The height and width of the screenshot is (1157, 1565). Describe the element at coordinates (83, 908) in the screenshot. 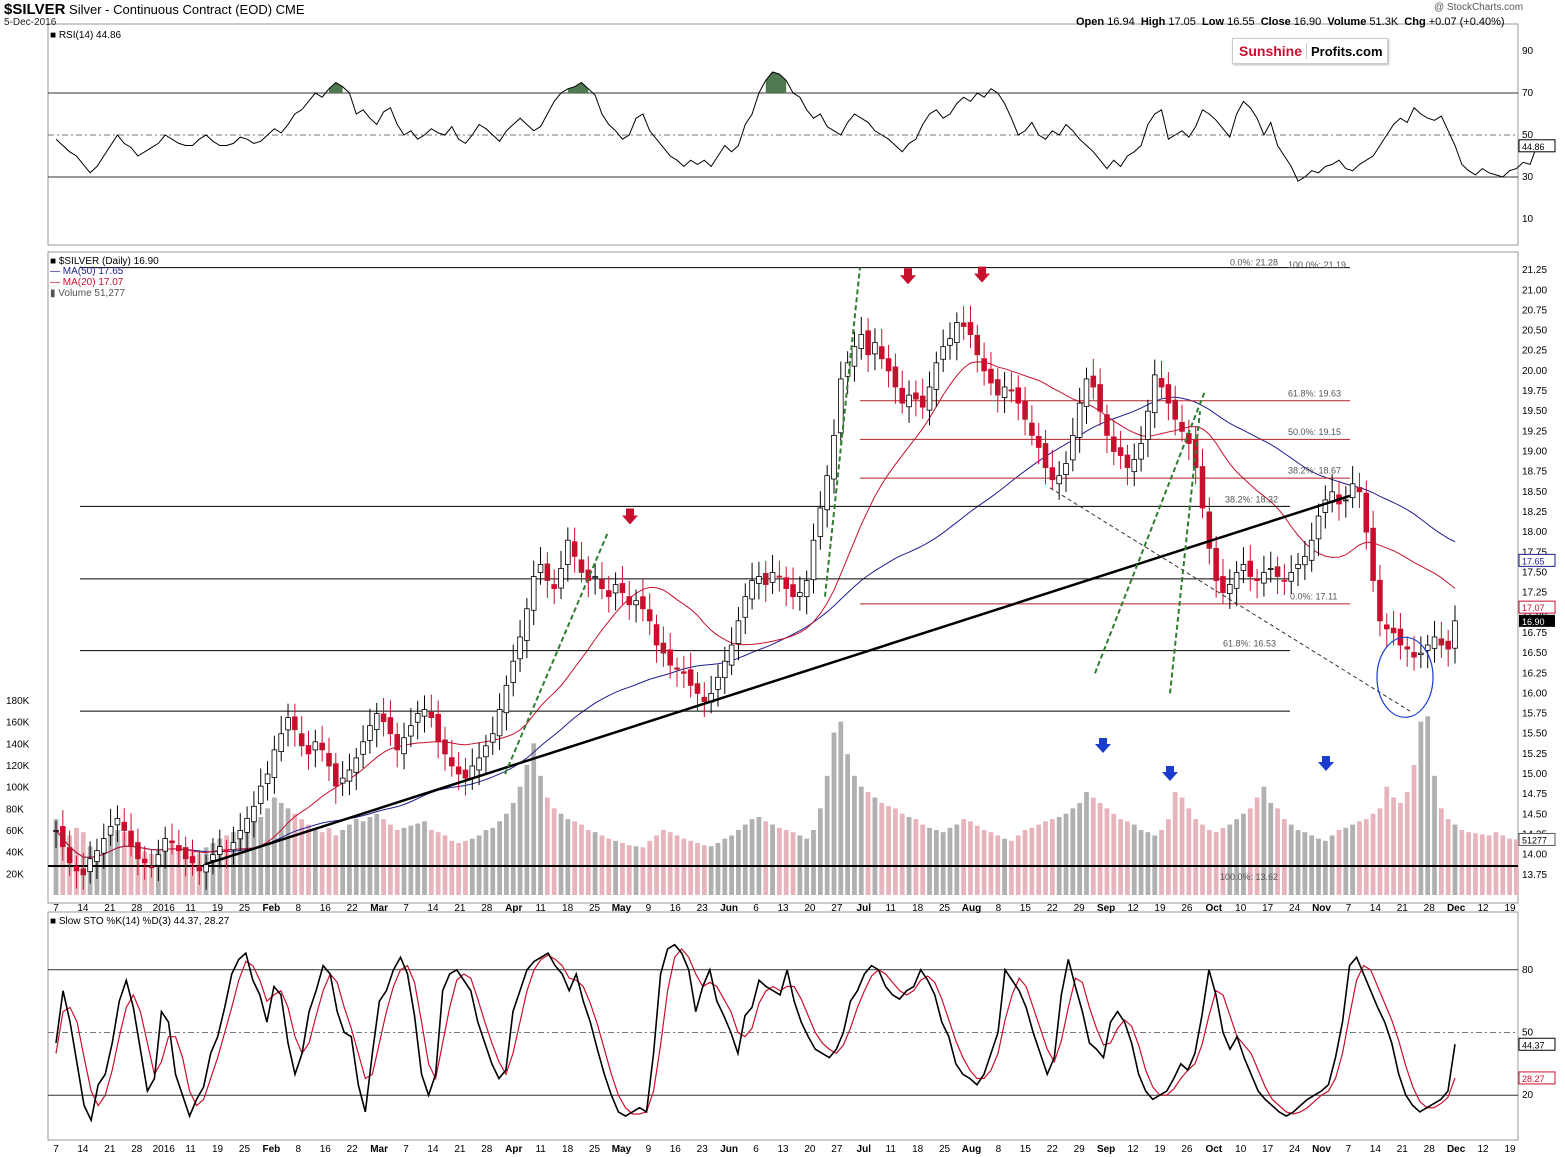

I see `x-axis-label: 14` at that location.